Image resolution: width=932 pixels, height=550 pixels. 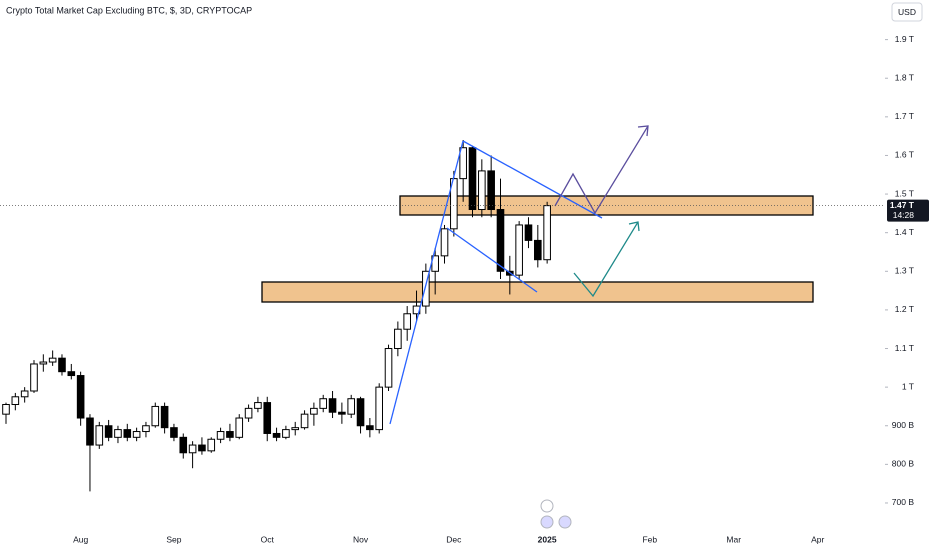 I want to click on y-tick-label: 1.8 T, so click(x=904, y=77).